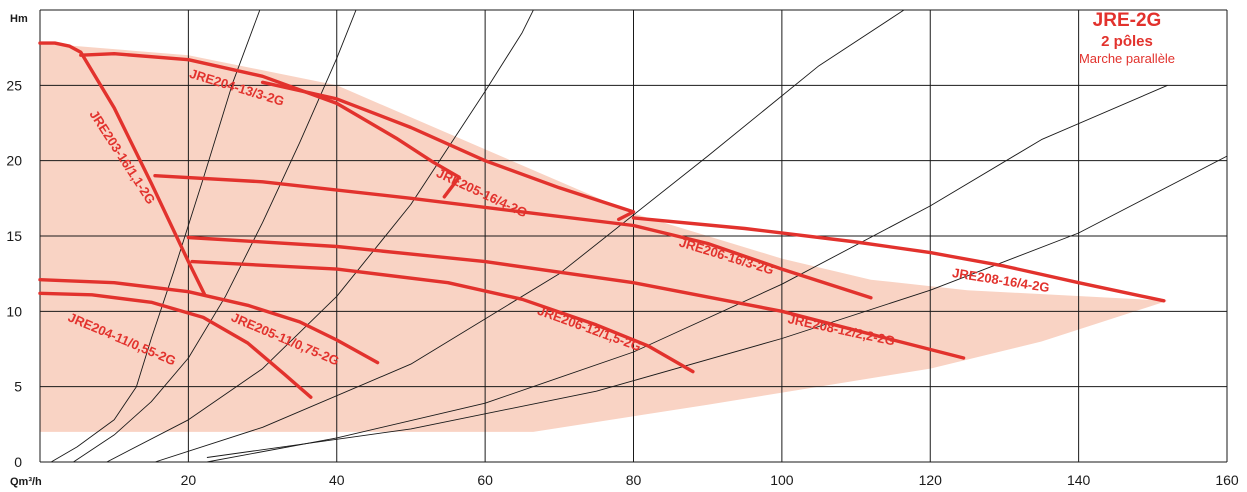 This screenshot has width=1247, height=492. I want to click on x-tick-label-5: 100, so click(782, 480).